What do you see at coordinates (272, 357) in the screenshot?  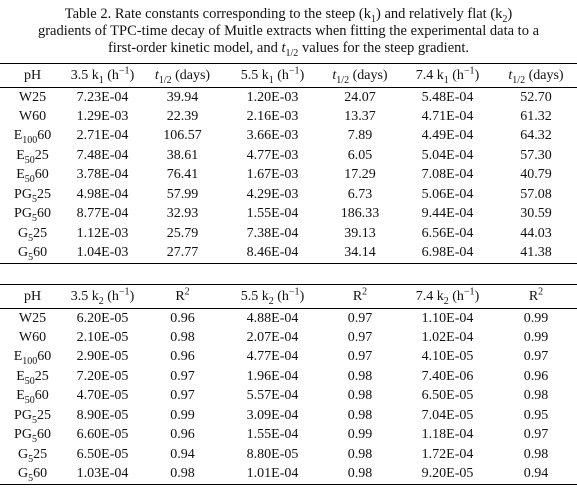 I see `cell: 4.77E-04` at bounding box center [272, 357].